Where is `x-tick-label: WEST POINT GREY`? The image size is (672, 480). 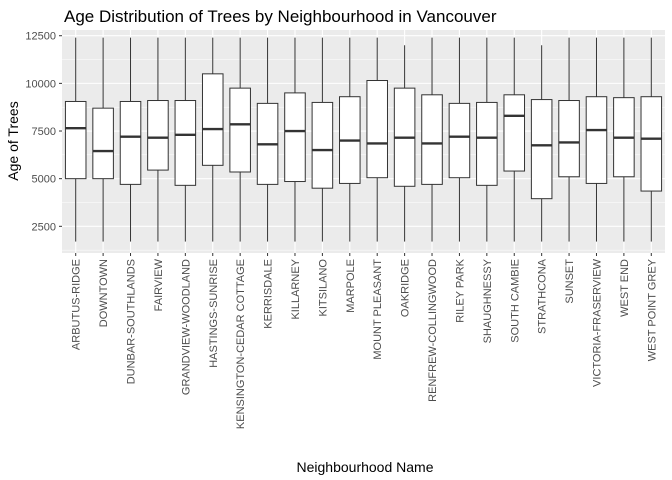
x-tick-label: WEST POINT GREY is located at coordinates (652, 309).